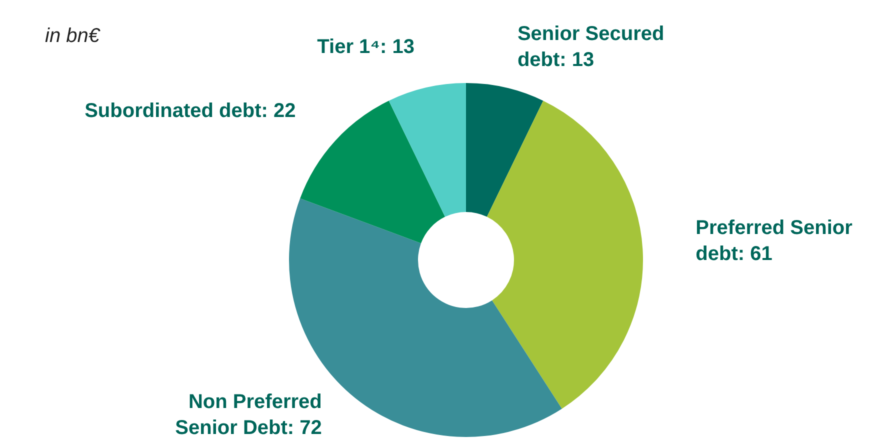 The width and height of the screenshot is (873, 446). Describe the element at coordinates (774, 241) in the screenshot. I see `slice-label: Preferred Senior debt: 61` at that location.